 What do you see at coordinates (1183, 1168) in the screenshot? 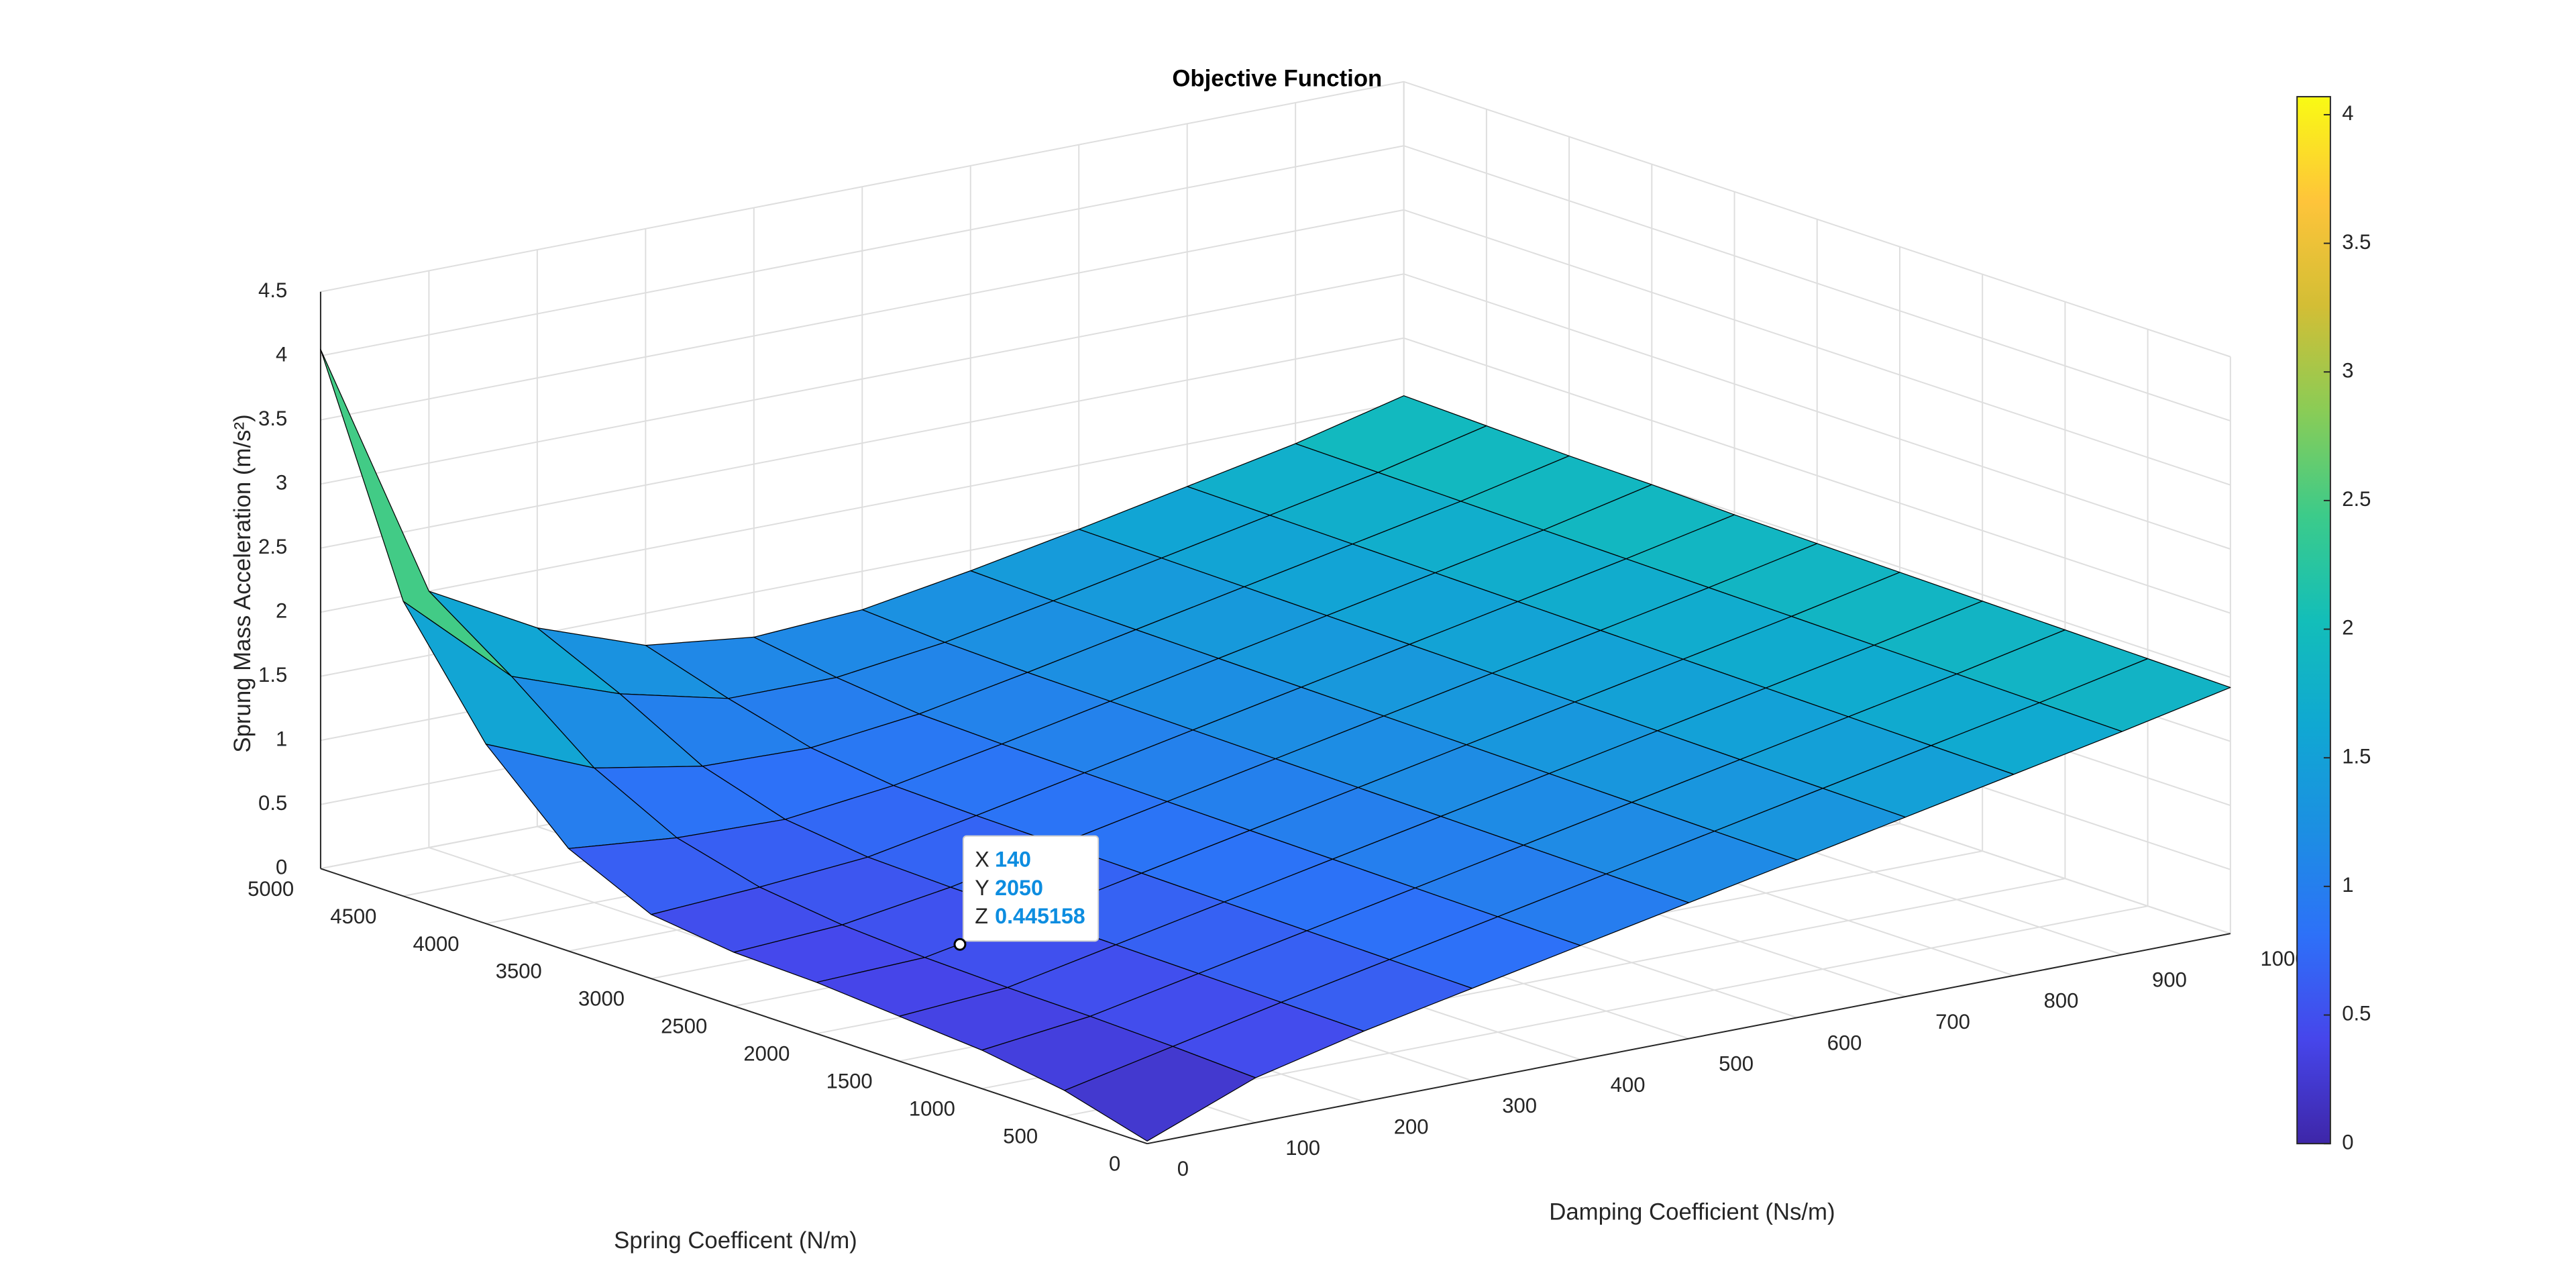
I see `x-tick-label: 0` at bounding box center [1183, 1168].